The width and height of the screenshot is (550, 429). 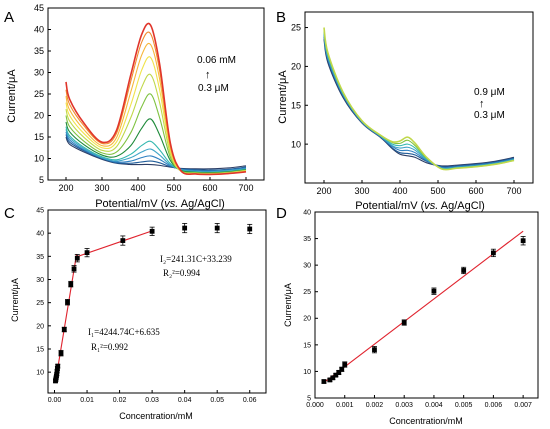 What do you see at coordinates (15, 300) in the screenshot?
I see `y-axis-label-c: Current/μA` at bounding box center [15, 300].